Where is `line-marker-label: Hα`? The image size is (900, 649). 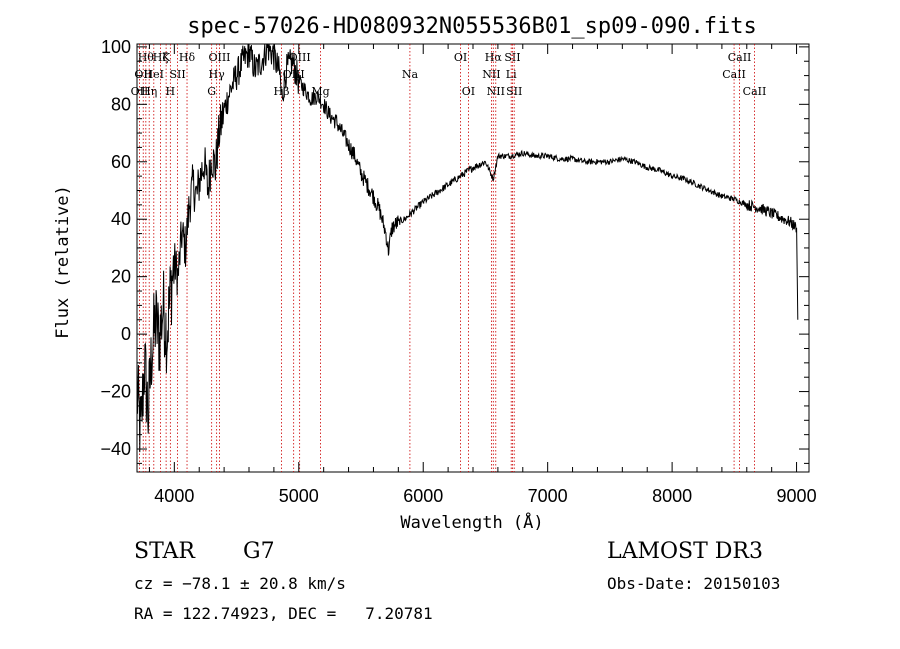 line-marker-label: Hα is located at coordinates (494, 57).